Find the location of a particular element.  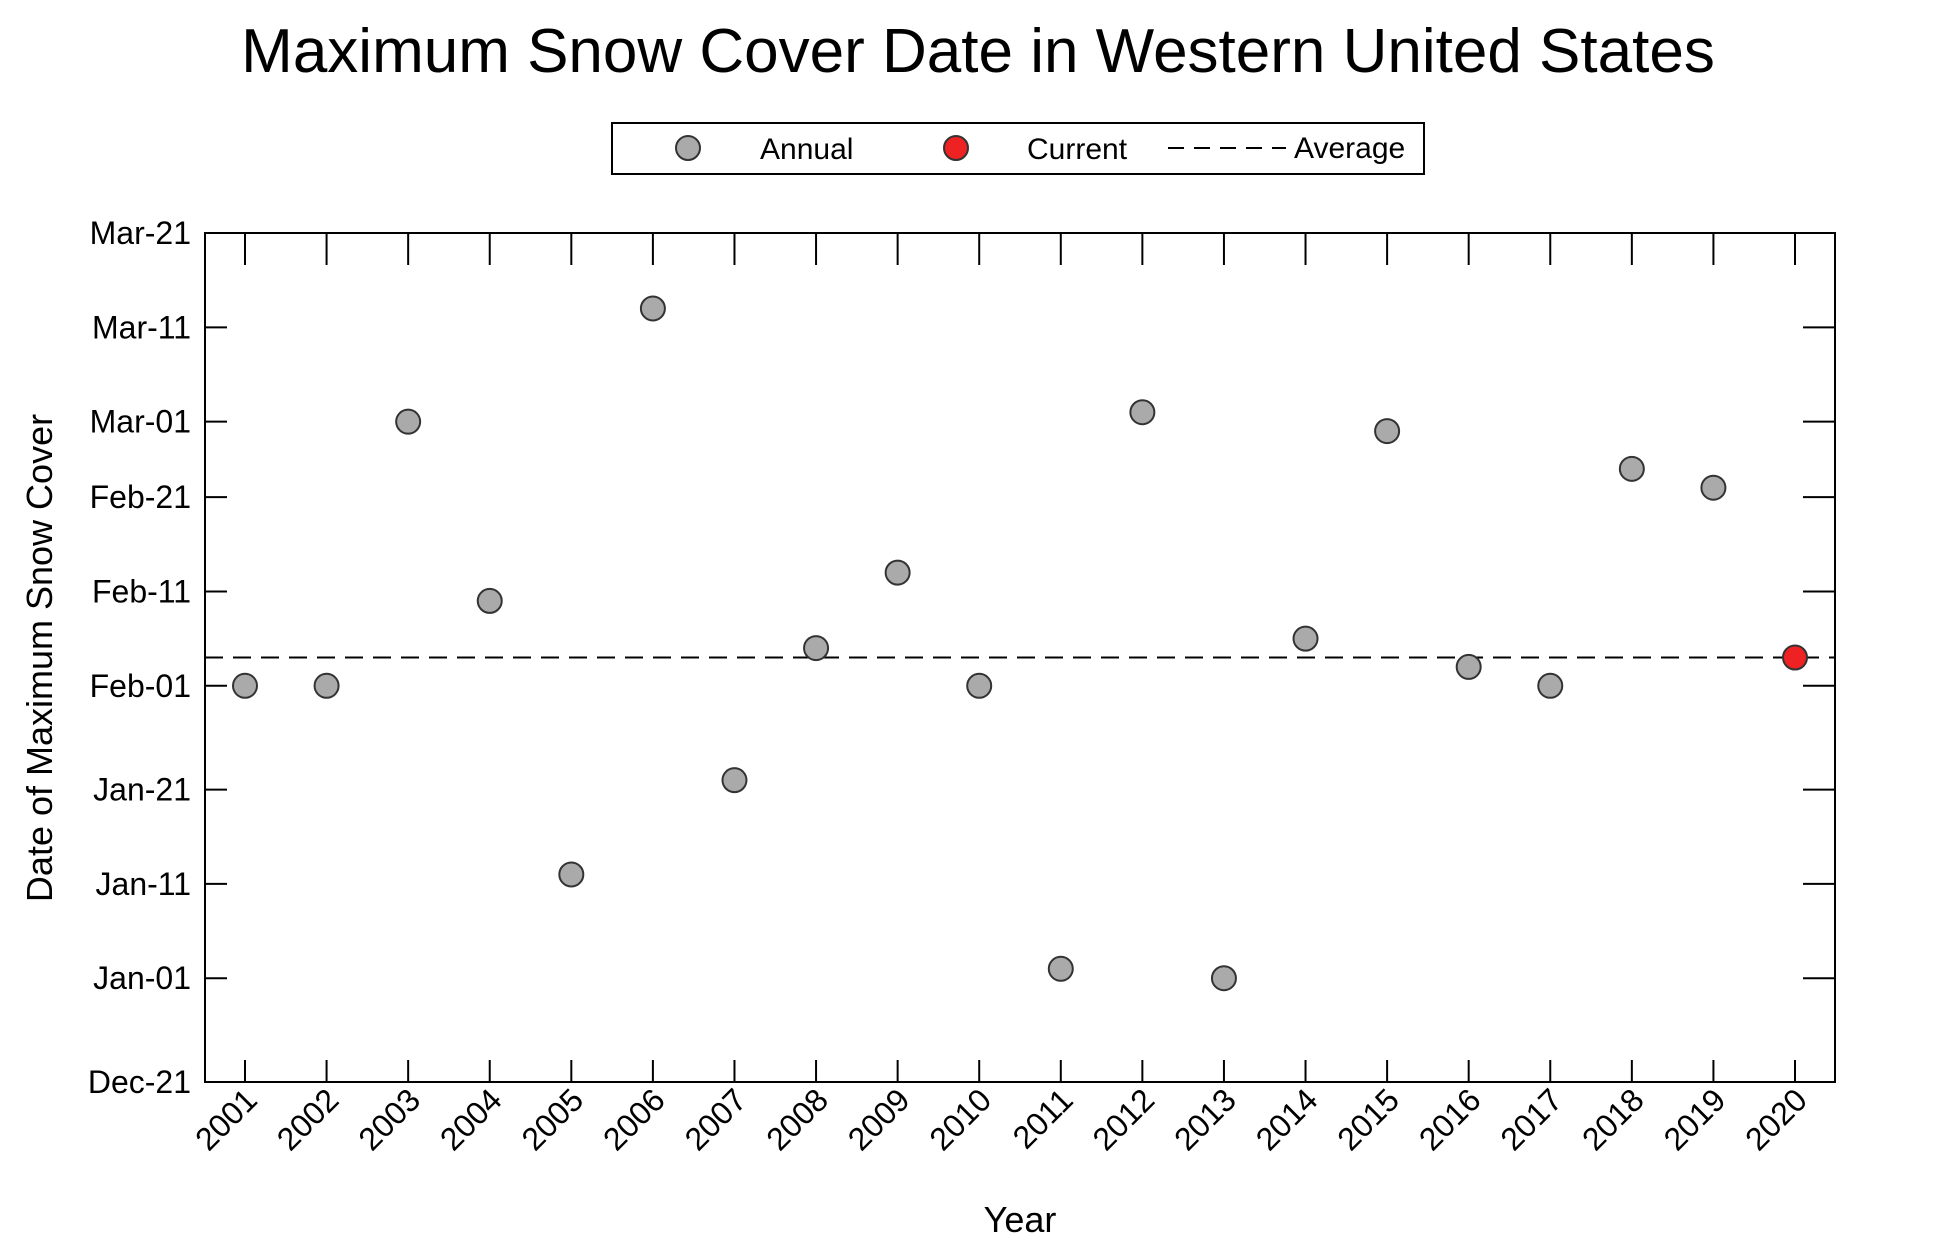

x-tick-label: 2009 is located at coordinates (879, 1119).